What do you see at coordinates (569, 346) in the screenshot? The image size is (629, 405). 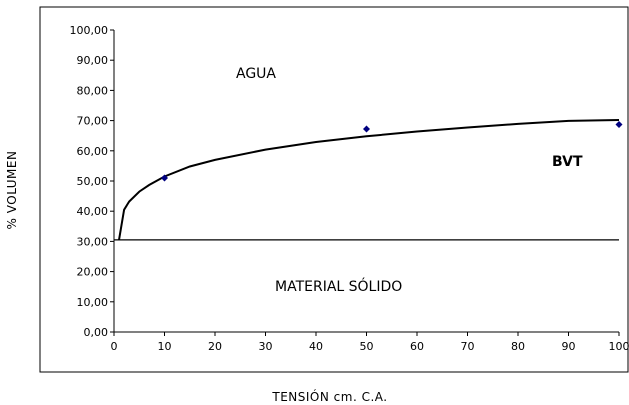 I see `x-tick-label: 90` at bounding box center [569, 346].